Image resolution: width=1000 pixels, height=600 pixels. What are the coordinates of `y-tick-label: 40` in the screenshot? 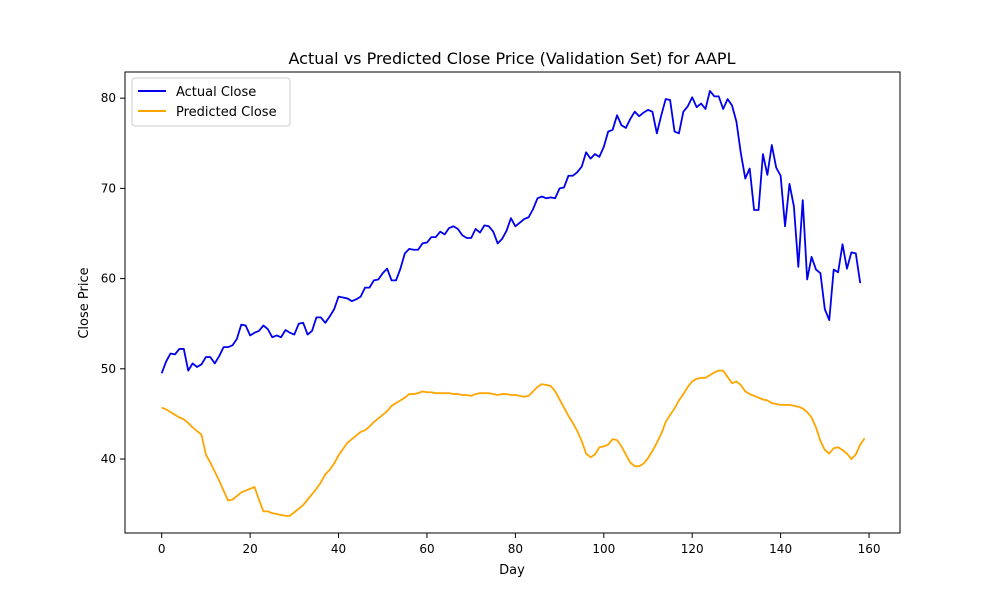 It's located at (108, 459).